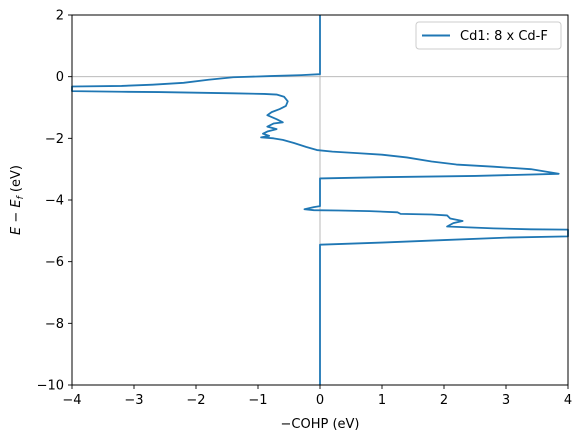 The image size is (582, 440). What do you see at coordinates (54, 139) in the screenshot?
I see `y-tick-label: −2` at bounding box center [54, 139].